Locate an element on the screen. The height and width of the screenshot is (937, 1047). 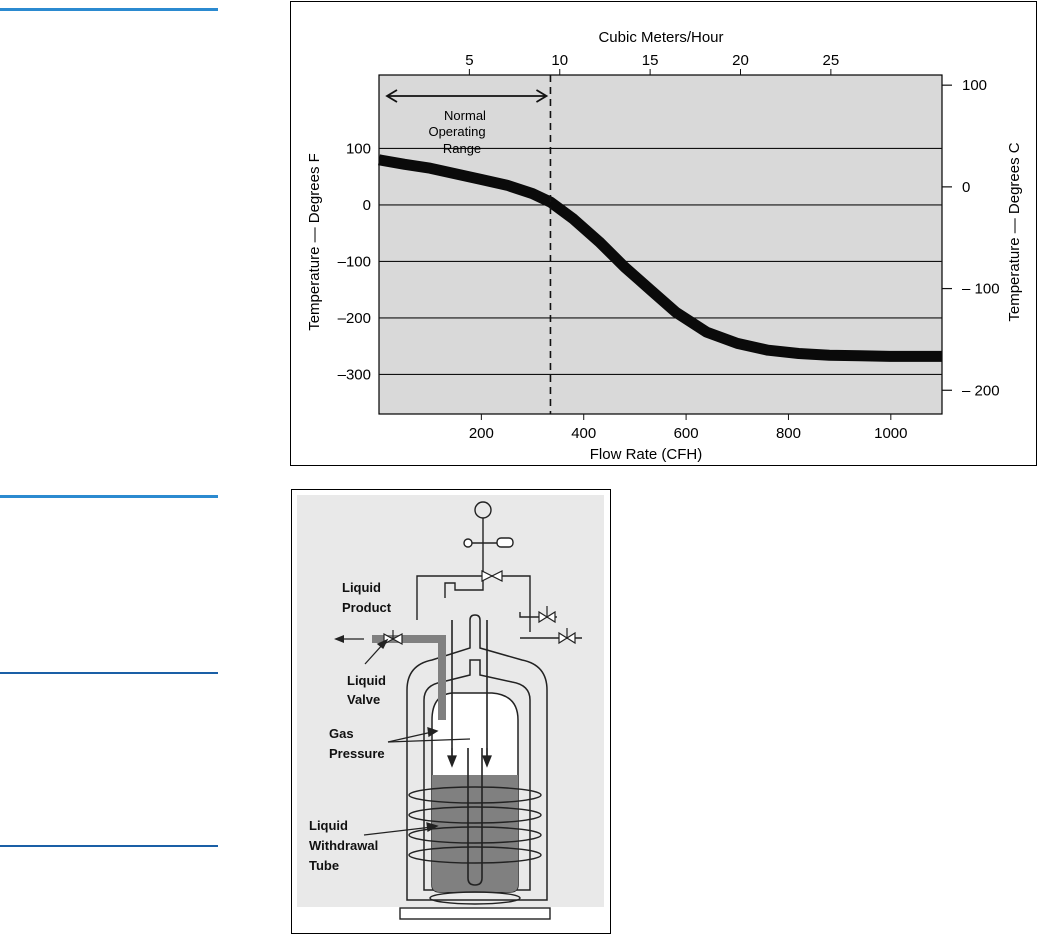
label-withdrawal-2: Withdrawal is located at coordinates (343, 845).